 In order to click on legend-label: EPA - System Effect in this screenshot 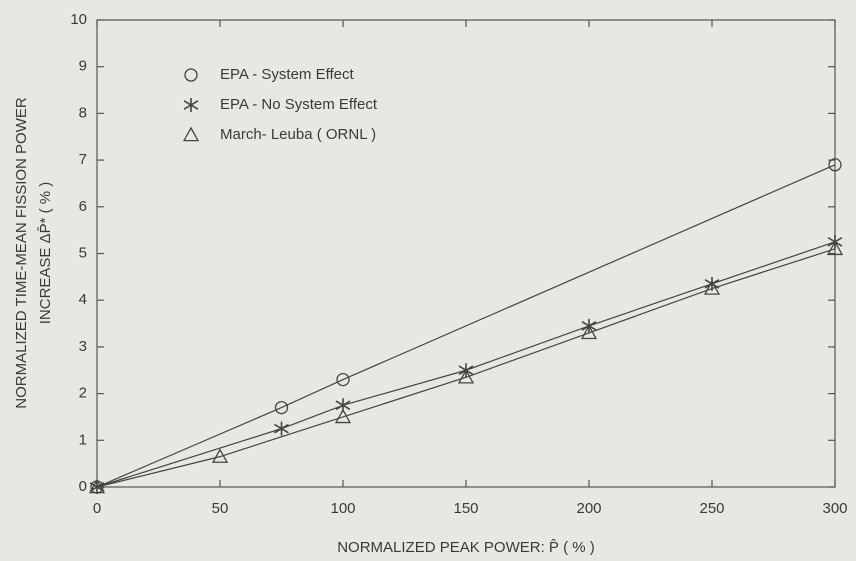, I will do `click(287, 74)`.